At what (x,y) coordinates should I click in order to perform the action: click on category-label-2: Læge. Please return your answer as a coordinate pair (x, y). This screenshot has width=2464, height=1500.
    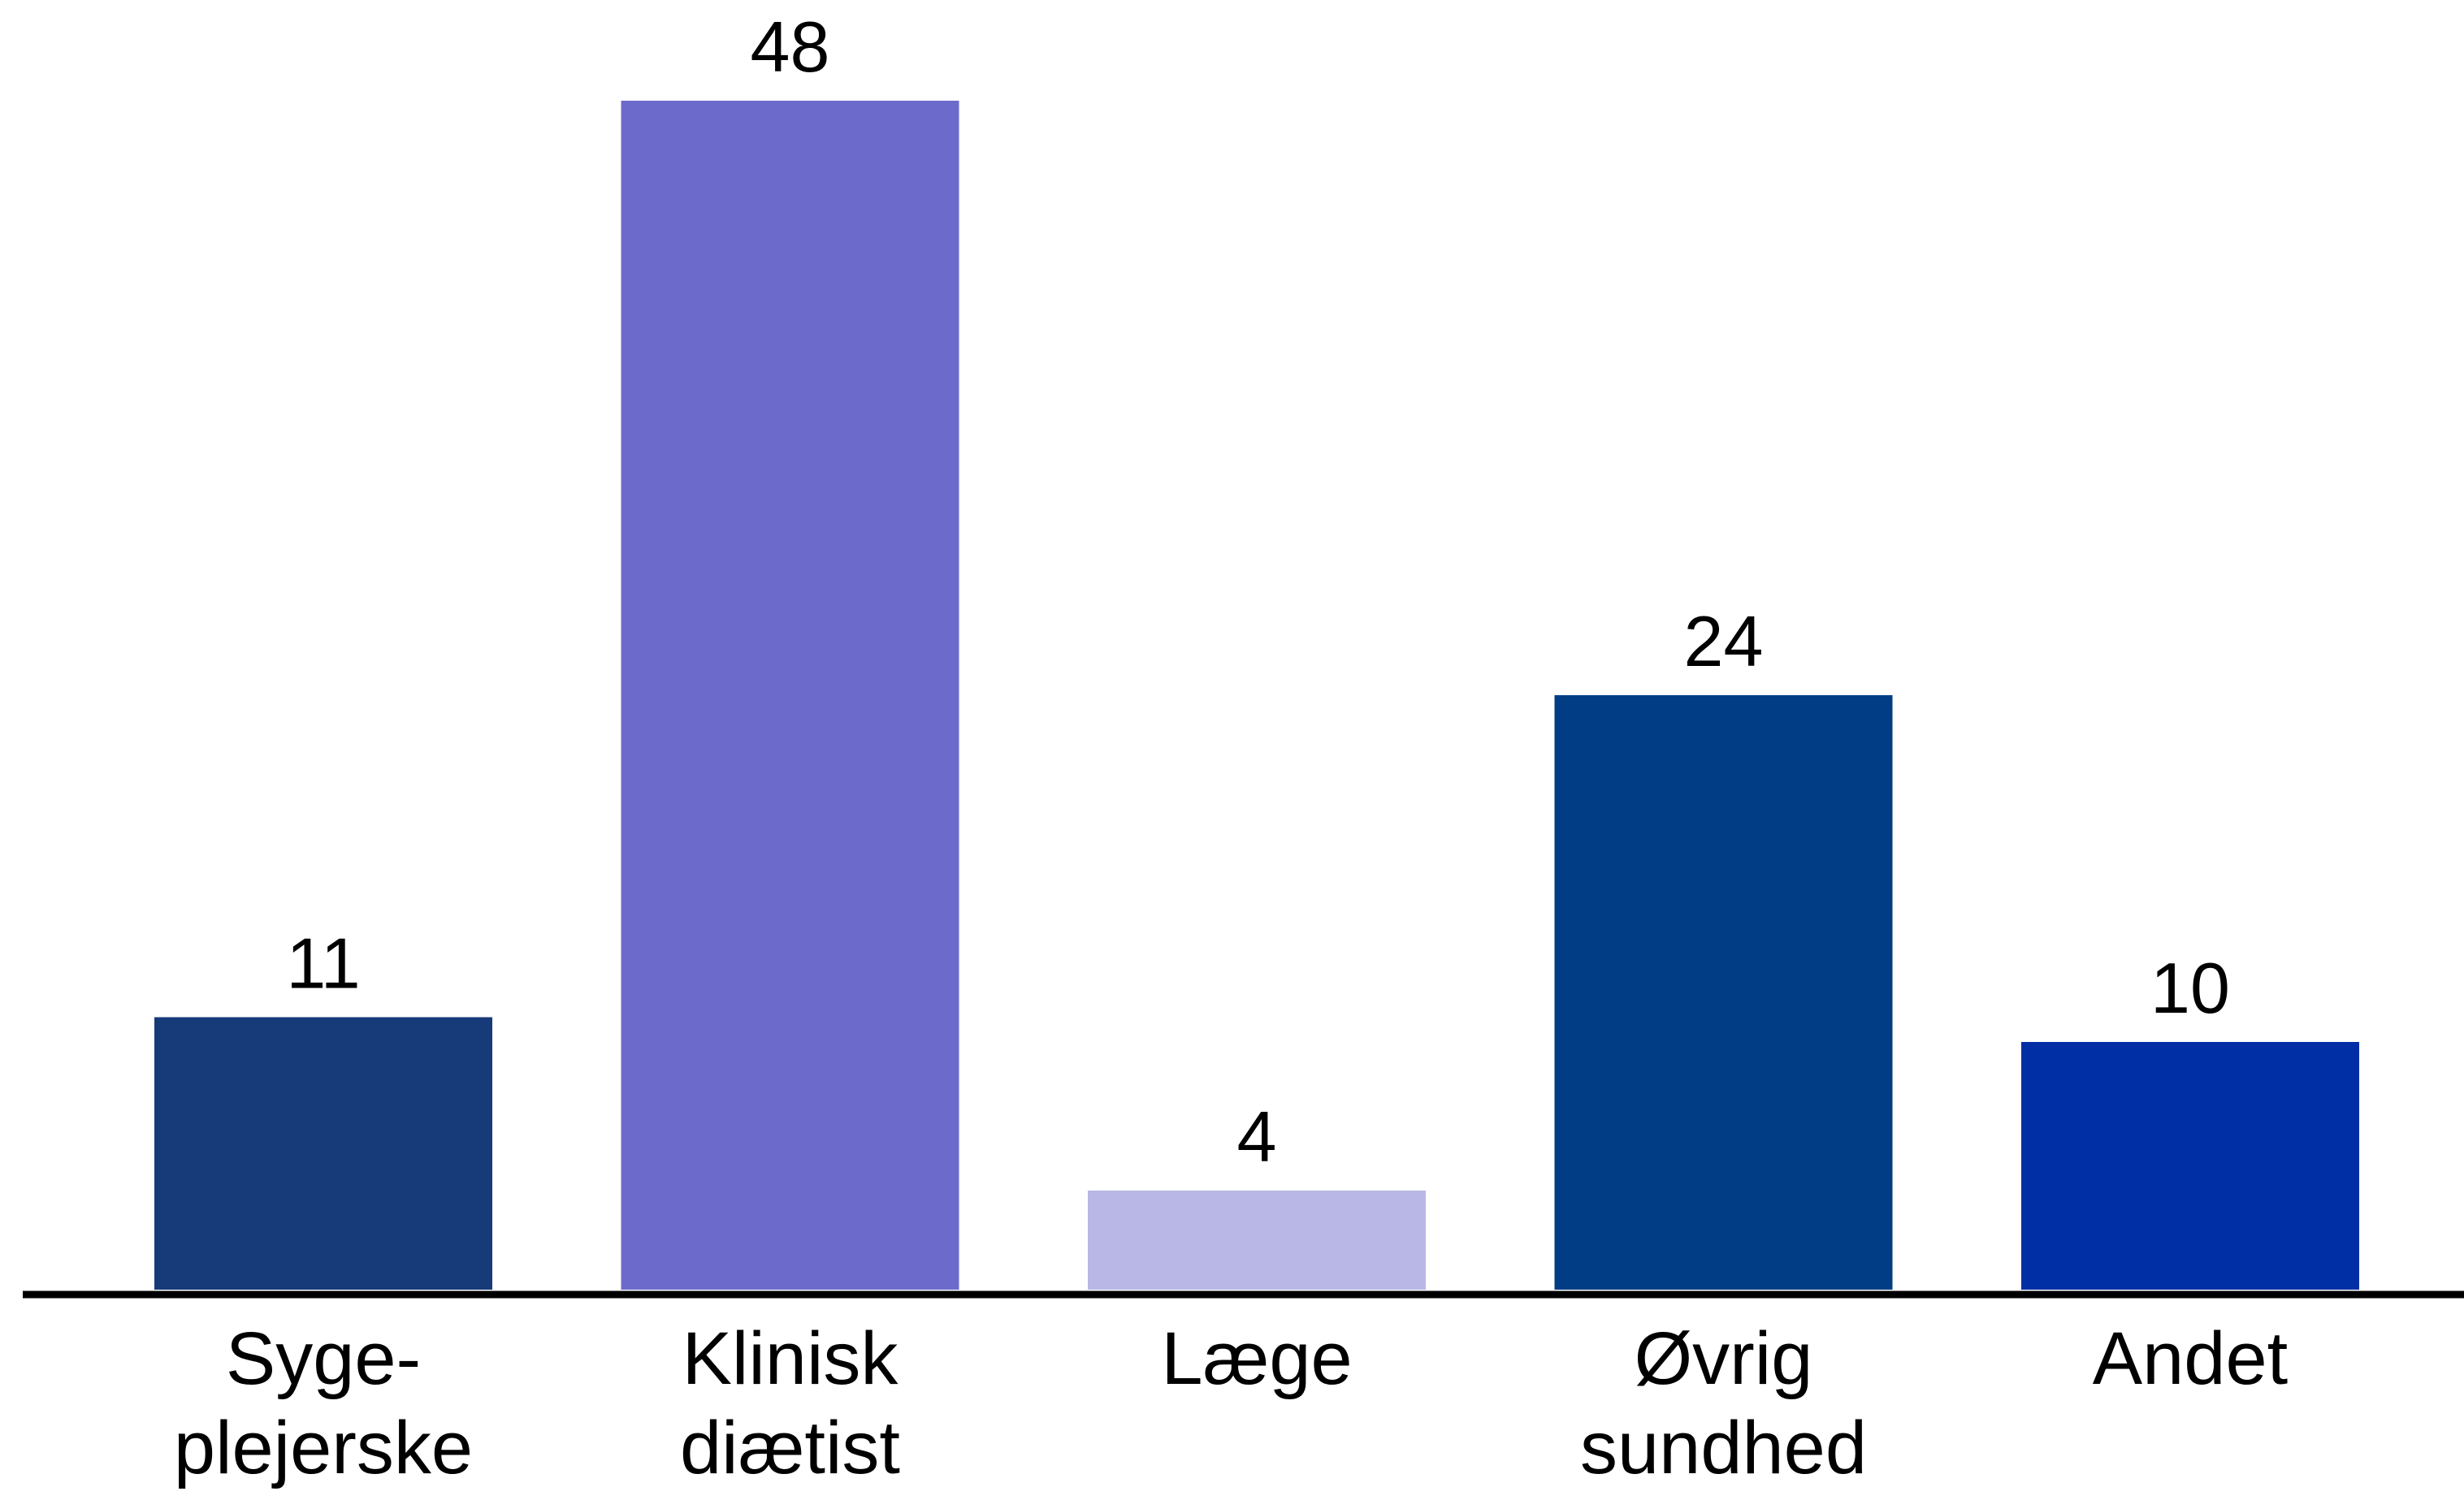
    Looking at the image, I should click on (1256, 1359).